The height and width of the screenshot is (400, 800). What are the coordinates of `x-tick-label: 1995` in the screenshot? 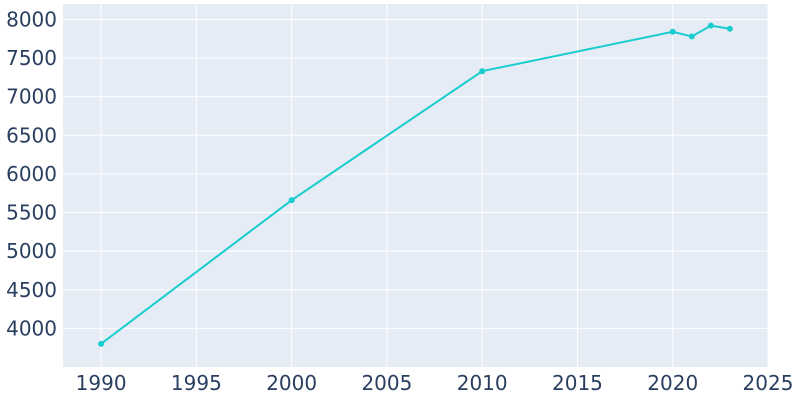 It's located at (196, 383).